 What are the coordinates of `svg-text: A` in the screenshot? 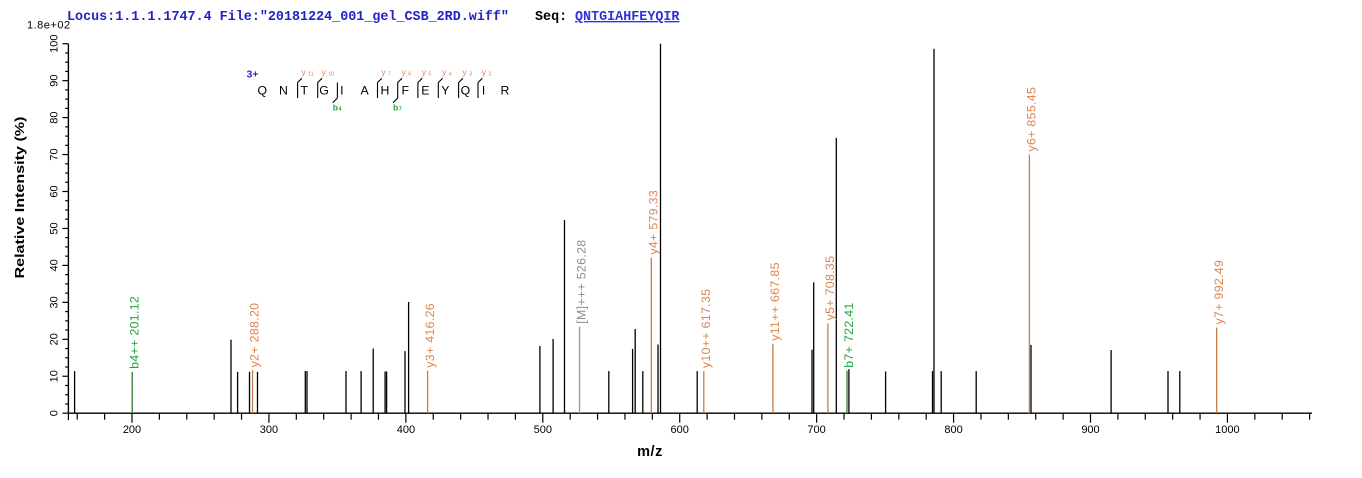 It's located at (364, 90).